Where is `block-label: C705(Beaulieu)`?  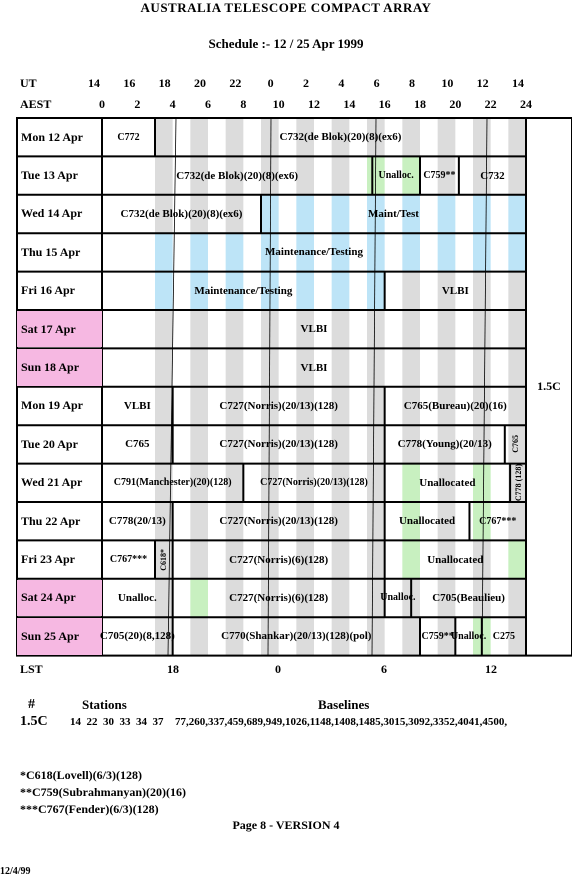 block-label: C705(Beaulieu) is located at coordinates (468, 597).